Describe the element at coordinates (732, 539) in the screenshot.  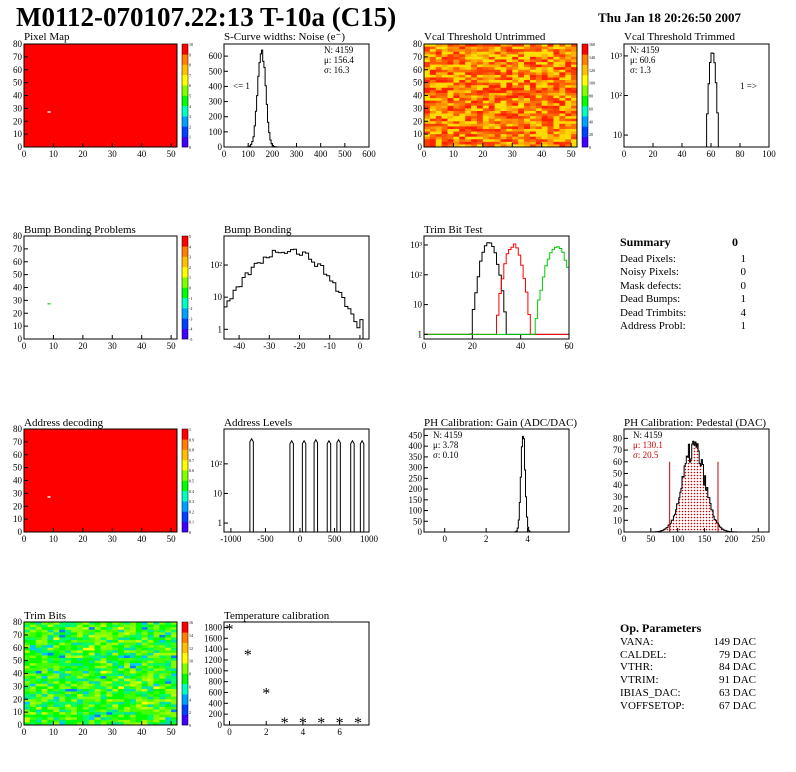
I see `x-tick-label: 200` at that location.